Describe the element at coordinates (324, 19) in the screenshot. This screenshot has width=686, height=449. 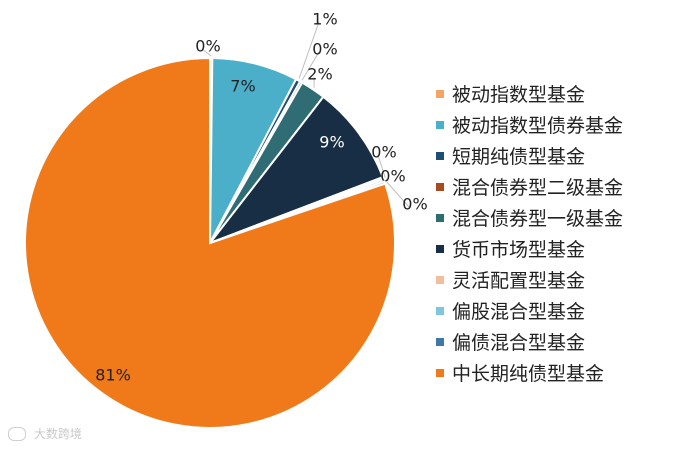
I see `data-label-3: 1%` at that location.